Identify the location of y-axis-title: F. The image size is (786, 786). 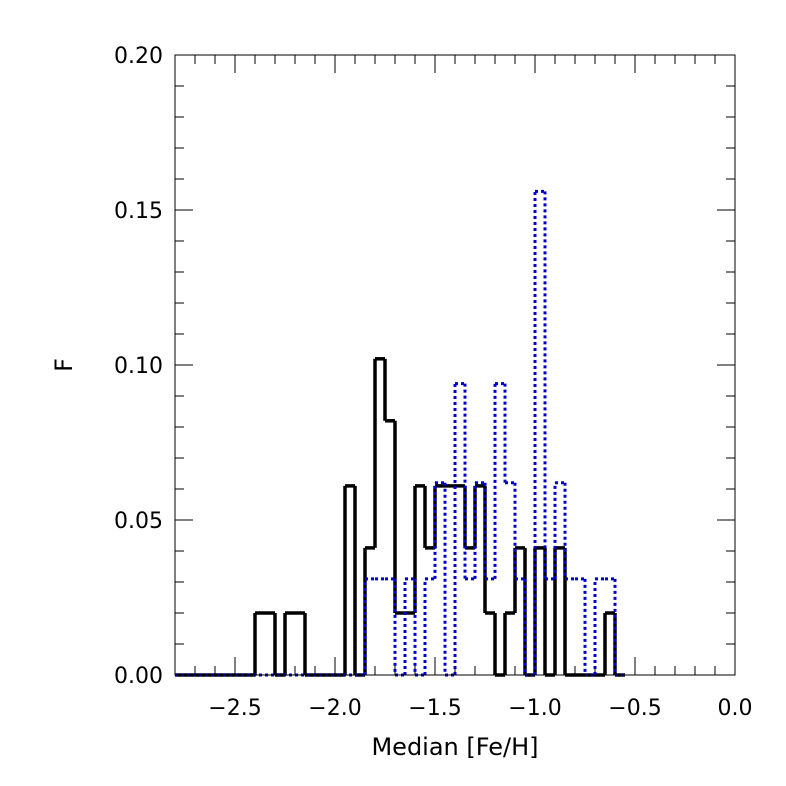
(64, 365).